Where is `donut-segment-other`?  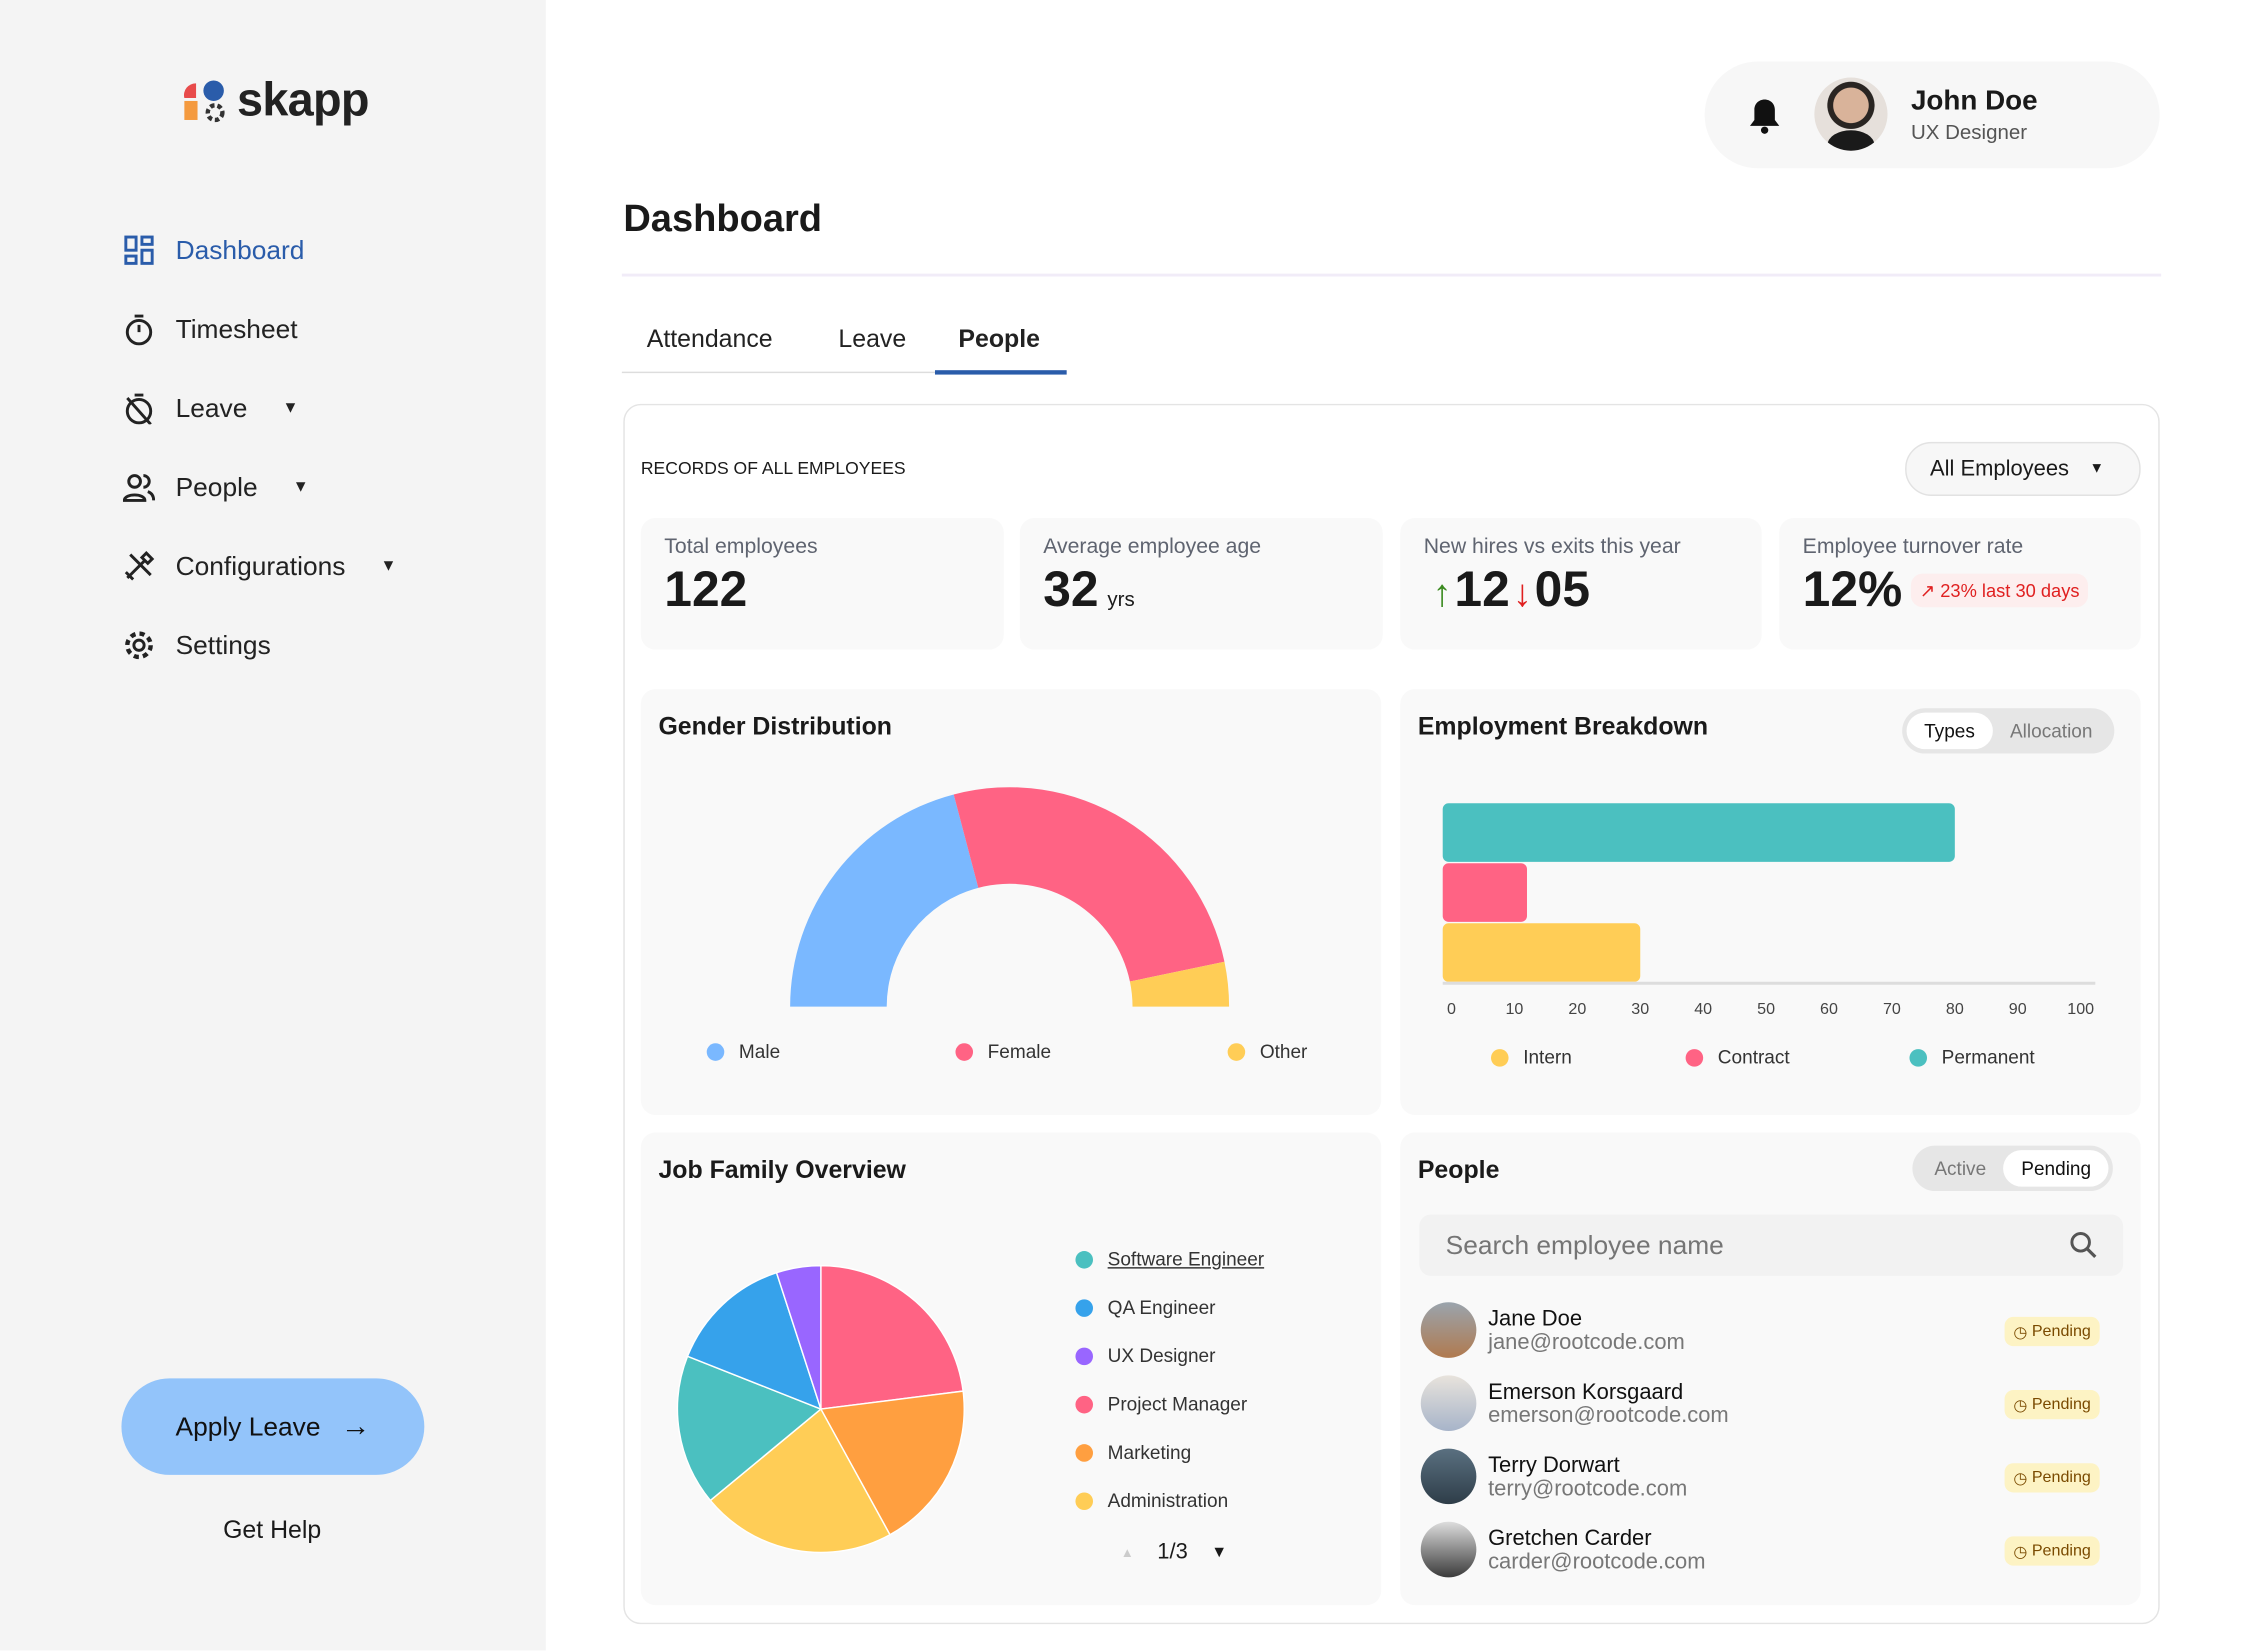 donut-segment-other is located at coordinates (1179, 984).